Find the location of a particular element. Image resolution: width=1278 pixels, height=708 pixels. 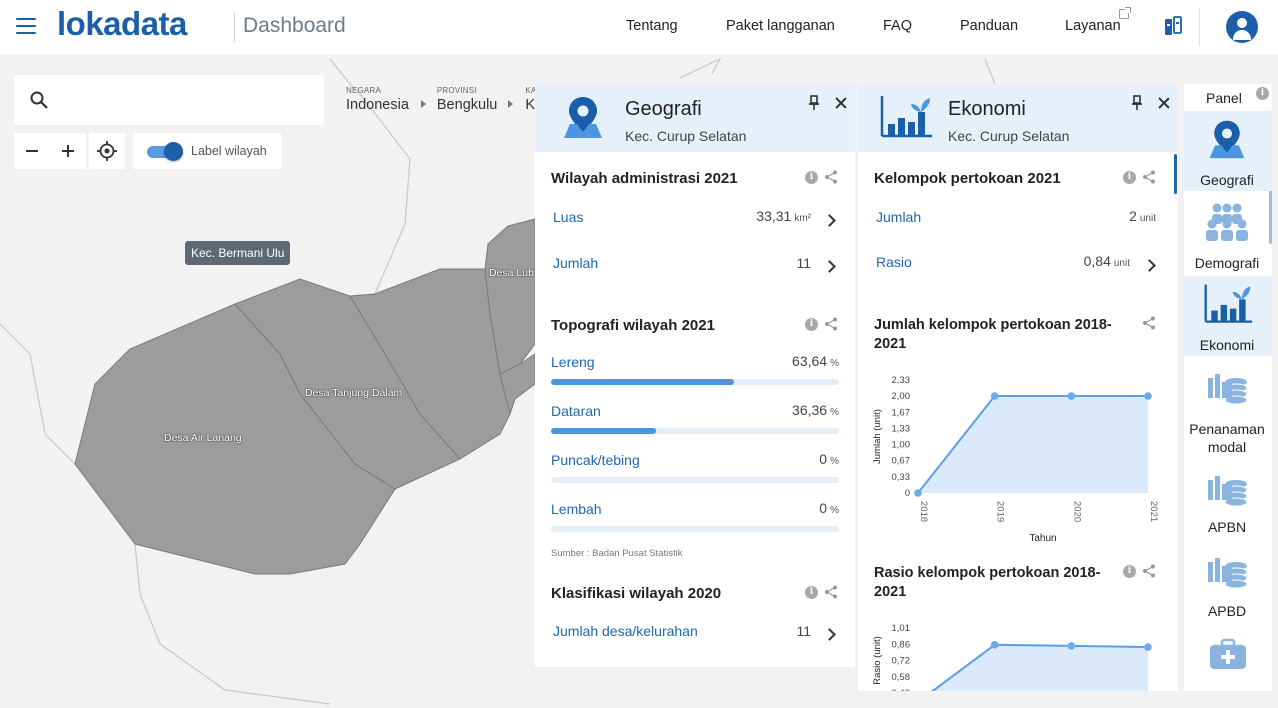

side-item-kesehatan is located at coordinates (1228, 654).